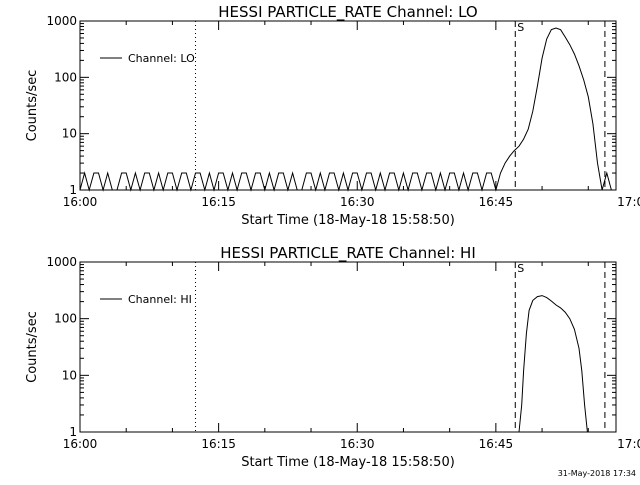  I want to click on chart-title: HESSI PARTICLE_RATE Channel: HI, so click(348, 253).